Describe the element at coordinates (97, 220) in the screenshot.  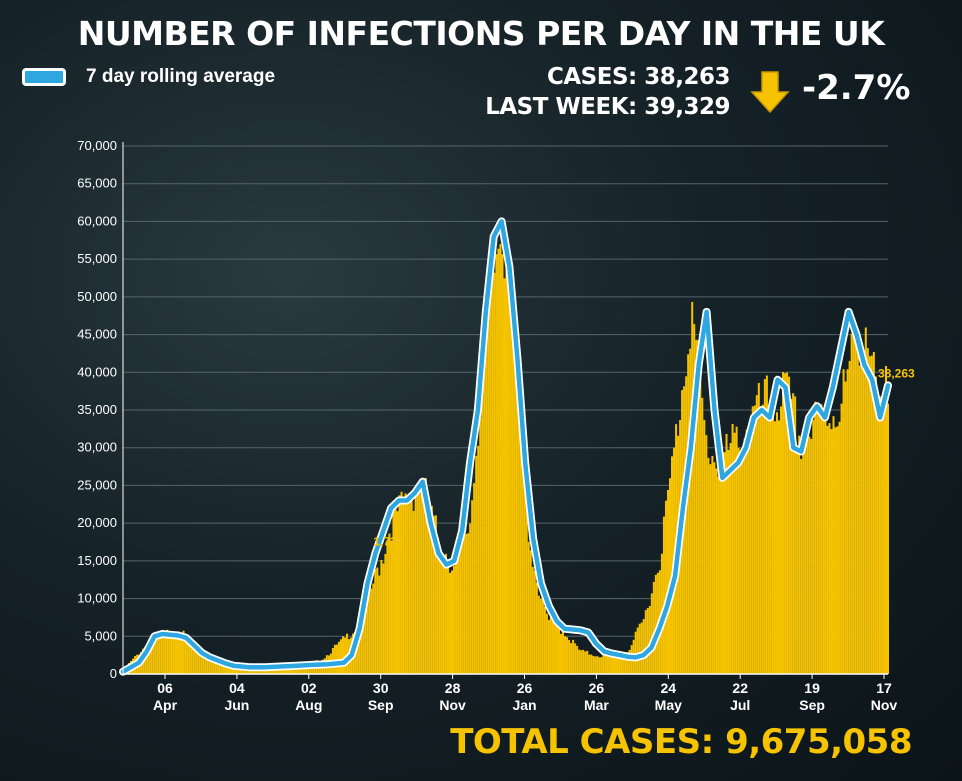
I see `y-tick-label: 60,000` at that location.